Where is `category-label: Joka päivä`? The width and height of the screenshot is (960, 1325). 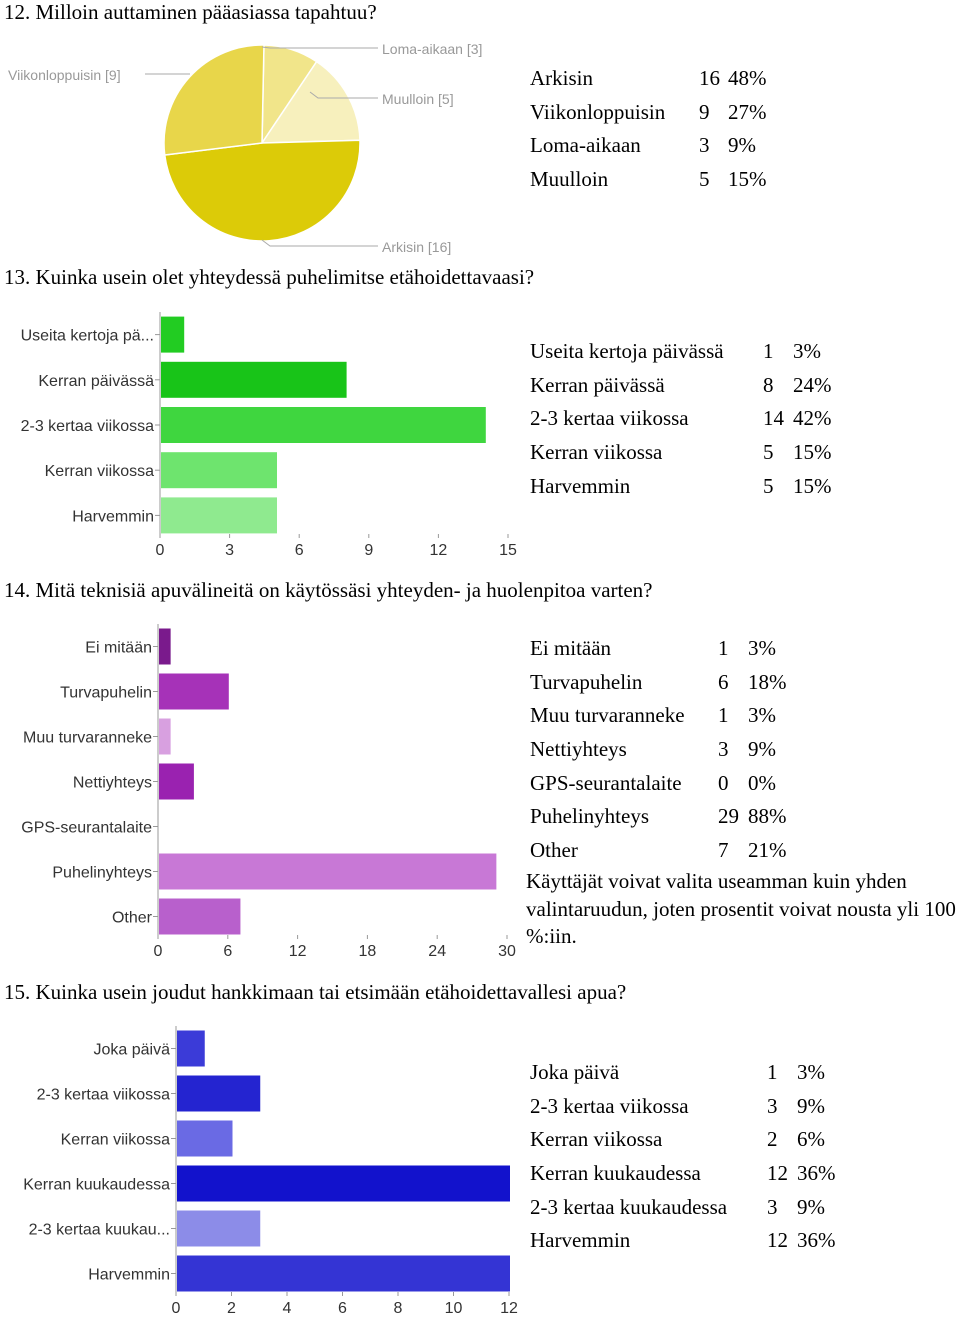 category-label: Joka päivä is located at coordinates (132, 1050).